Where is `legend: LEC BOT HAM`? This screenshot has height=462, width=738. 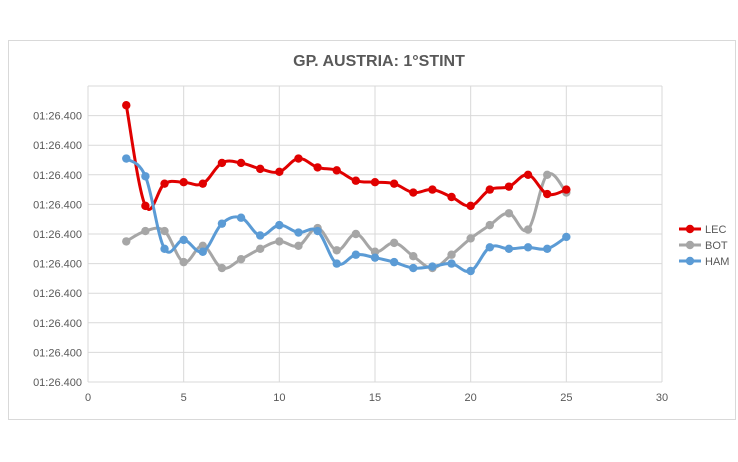 legend: LEC BOT HAM is located at coordinates (704, 246).